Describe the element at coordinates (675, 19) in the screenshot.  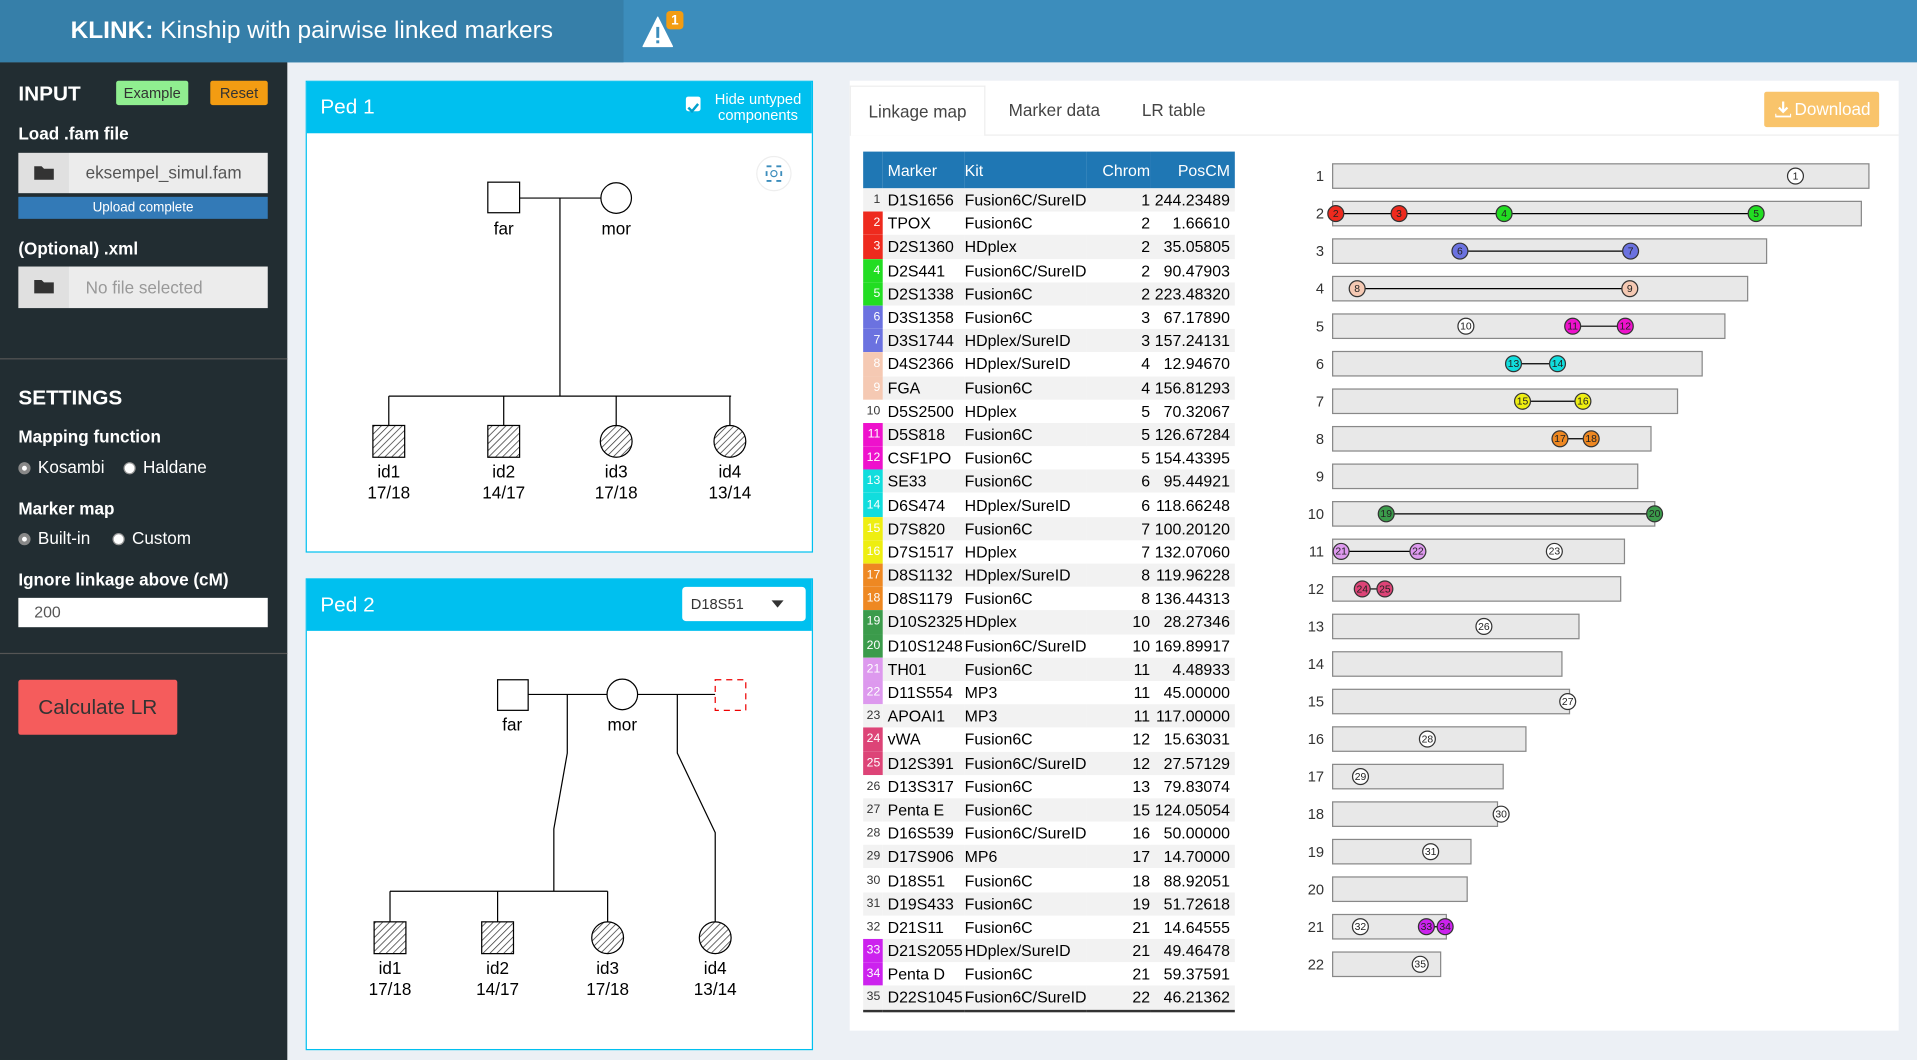
I see `alert-count: 1` at that location.